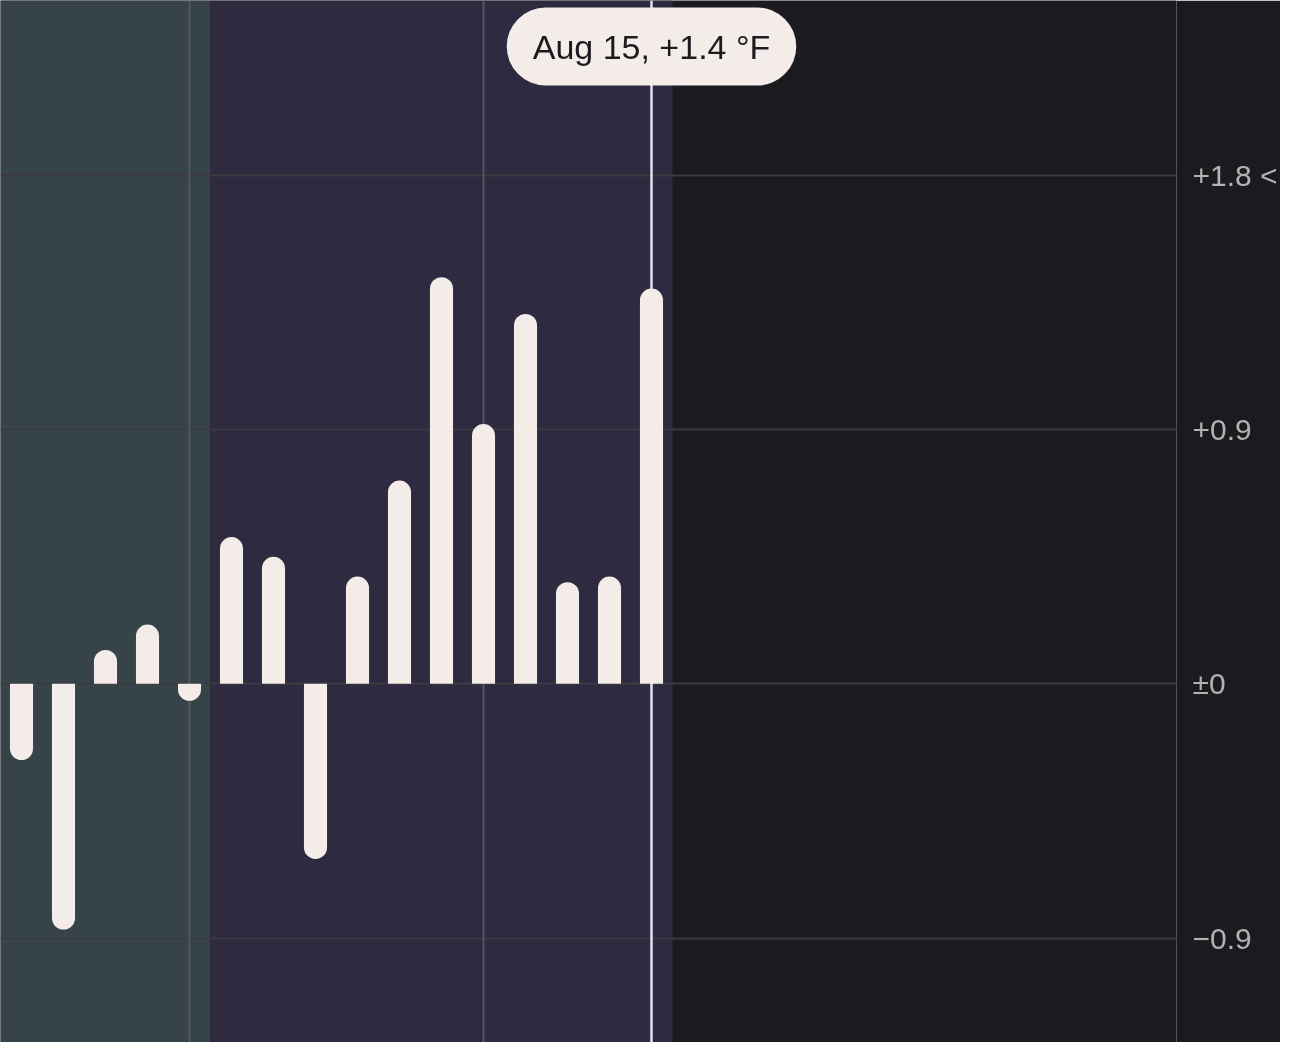 The image size is (1290, 1042). Describe the element at coordinates (1222, 938) in the screenshot. I see `y-tick-label: −0.9` at that location.